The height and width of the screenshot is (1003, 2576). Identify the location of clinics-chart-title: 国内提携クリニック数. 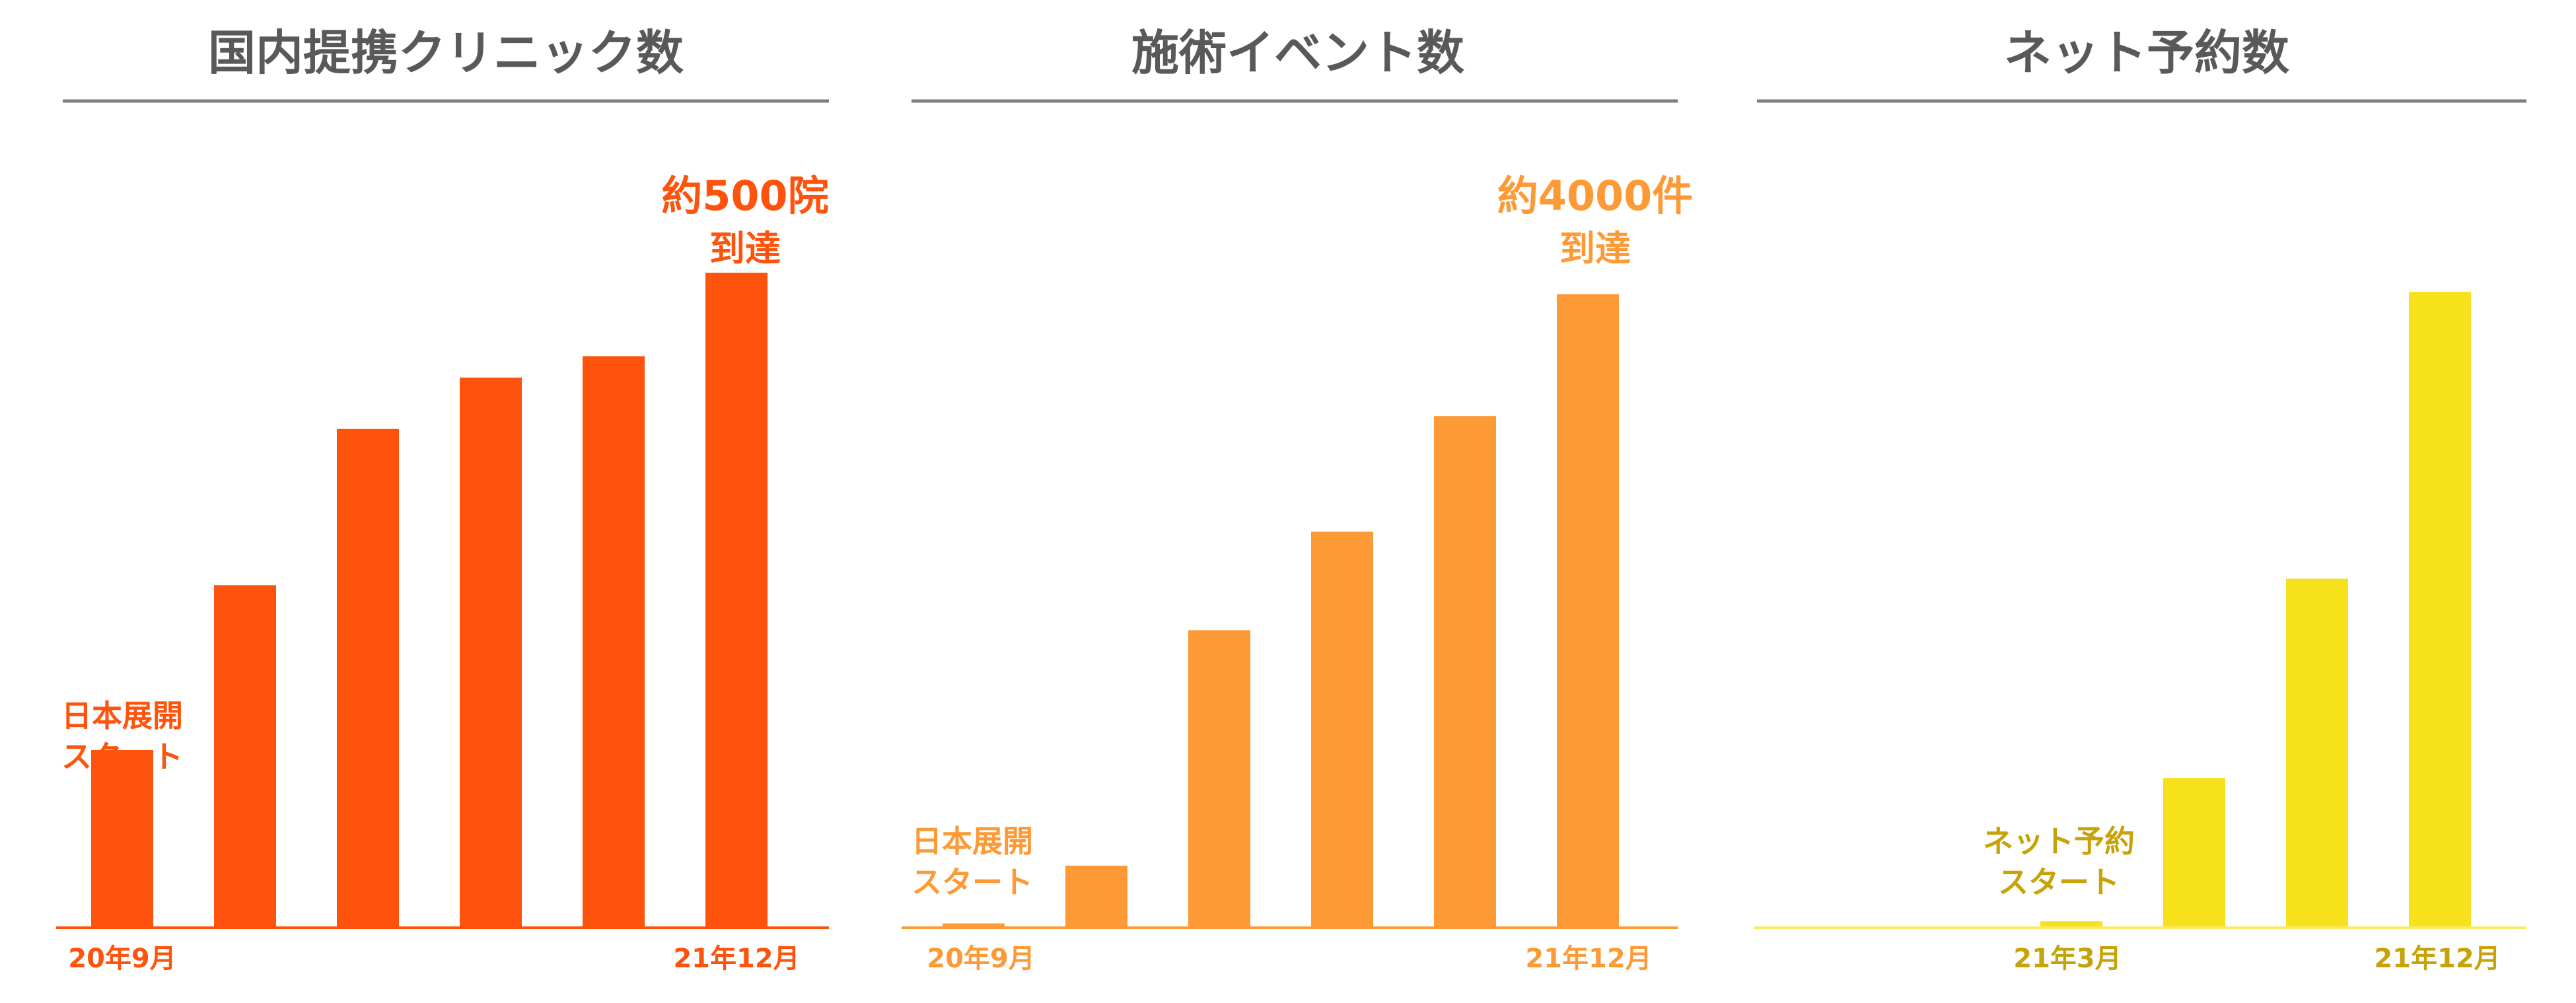
(446, 53).